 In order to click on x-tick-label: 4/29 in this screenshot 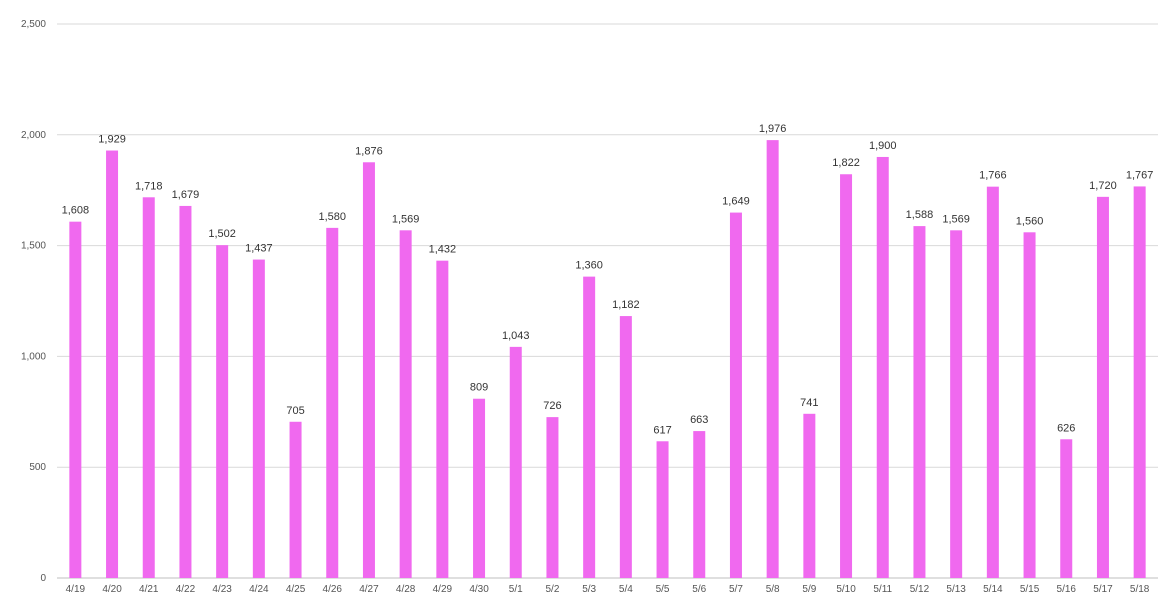, I will do `click(443, 589)`.